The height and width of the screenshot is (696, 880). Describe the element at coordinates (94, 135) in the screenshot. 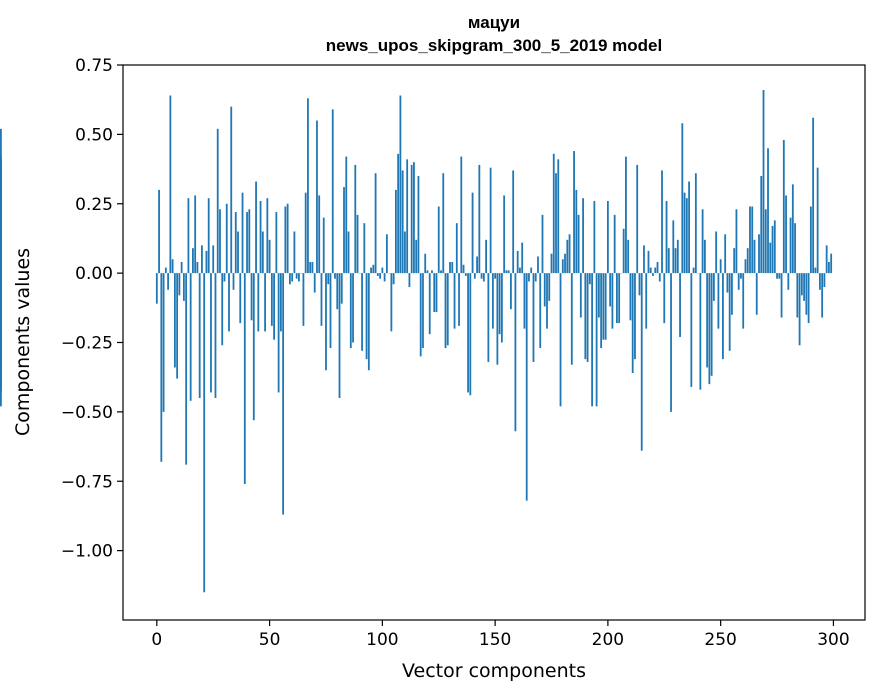

I see `y-tick-label: 0.50` at that location.